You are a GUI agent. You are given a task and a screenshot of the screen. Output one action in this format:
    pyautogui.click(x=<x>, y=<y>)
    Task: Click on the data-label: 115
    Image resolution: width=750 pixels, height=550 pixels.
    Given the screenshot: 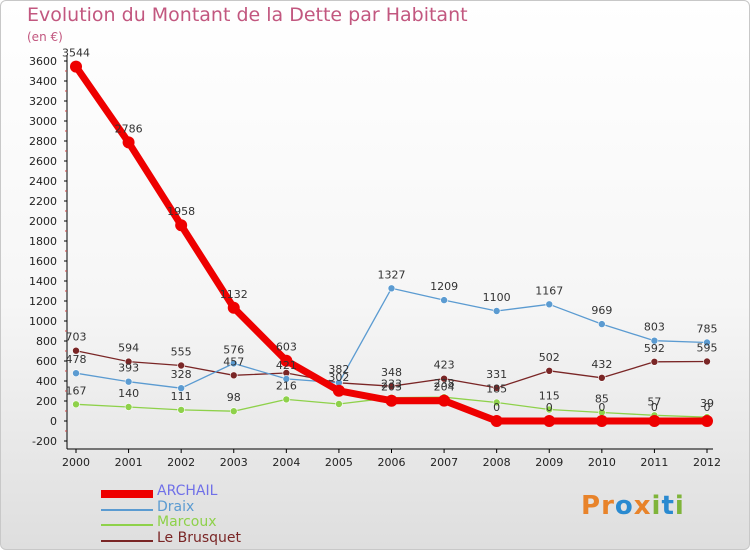 What is the action you would take?
    pyautogui.click(x=549, y=396)
    